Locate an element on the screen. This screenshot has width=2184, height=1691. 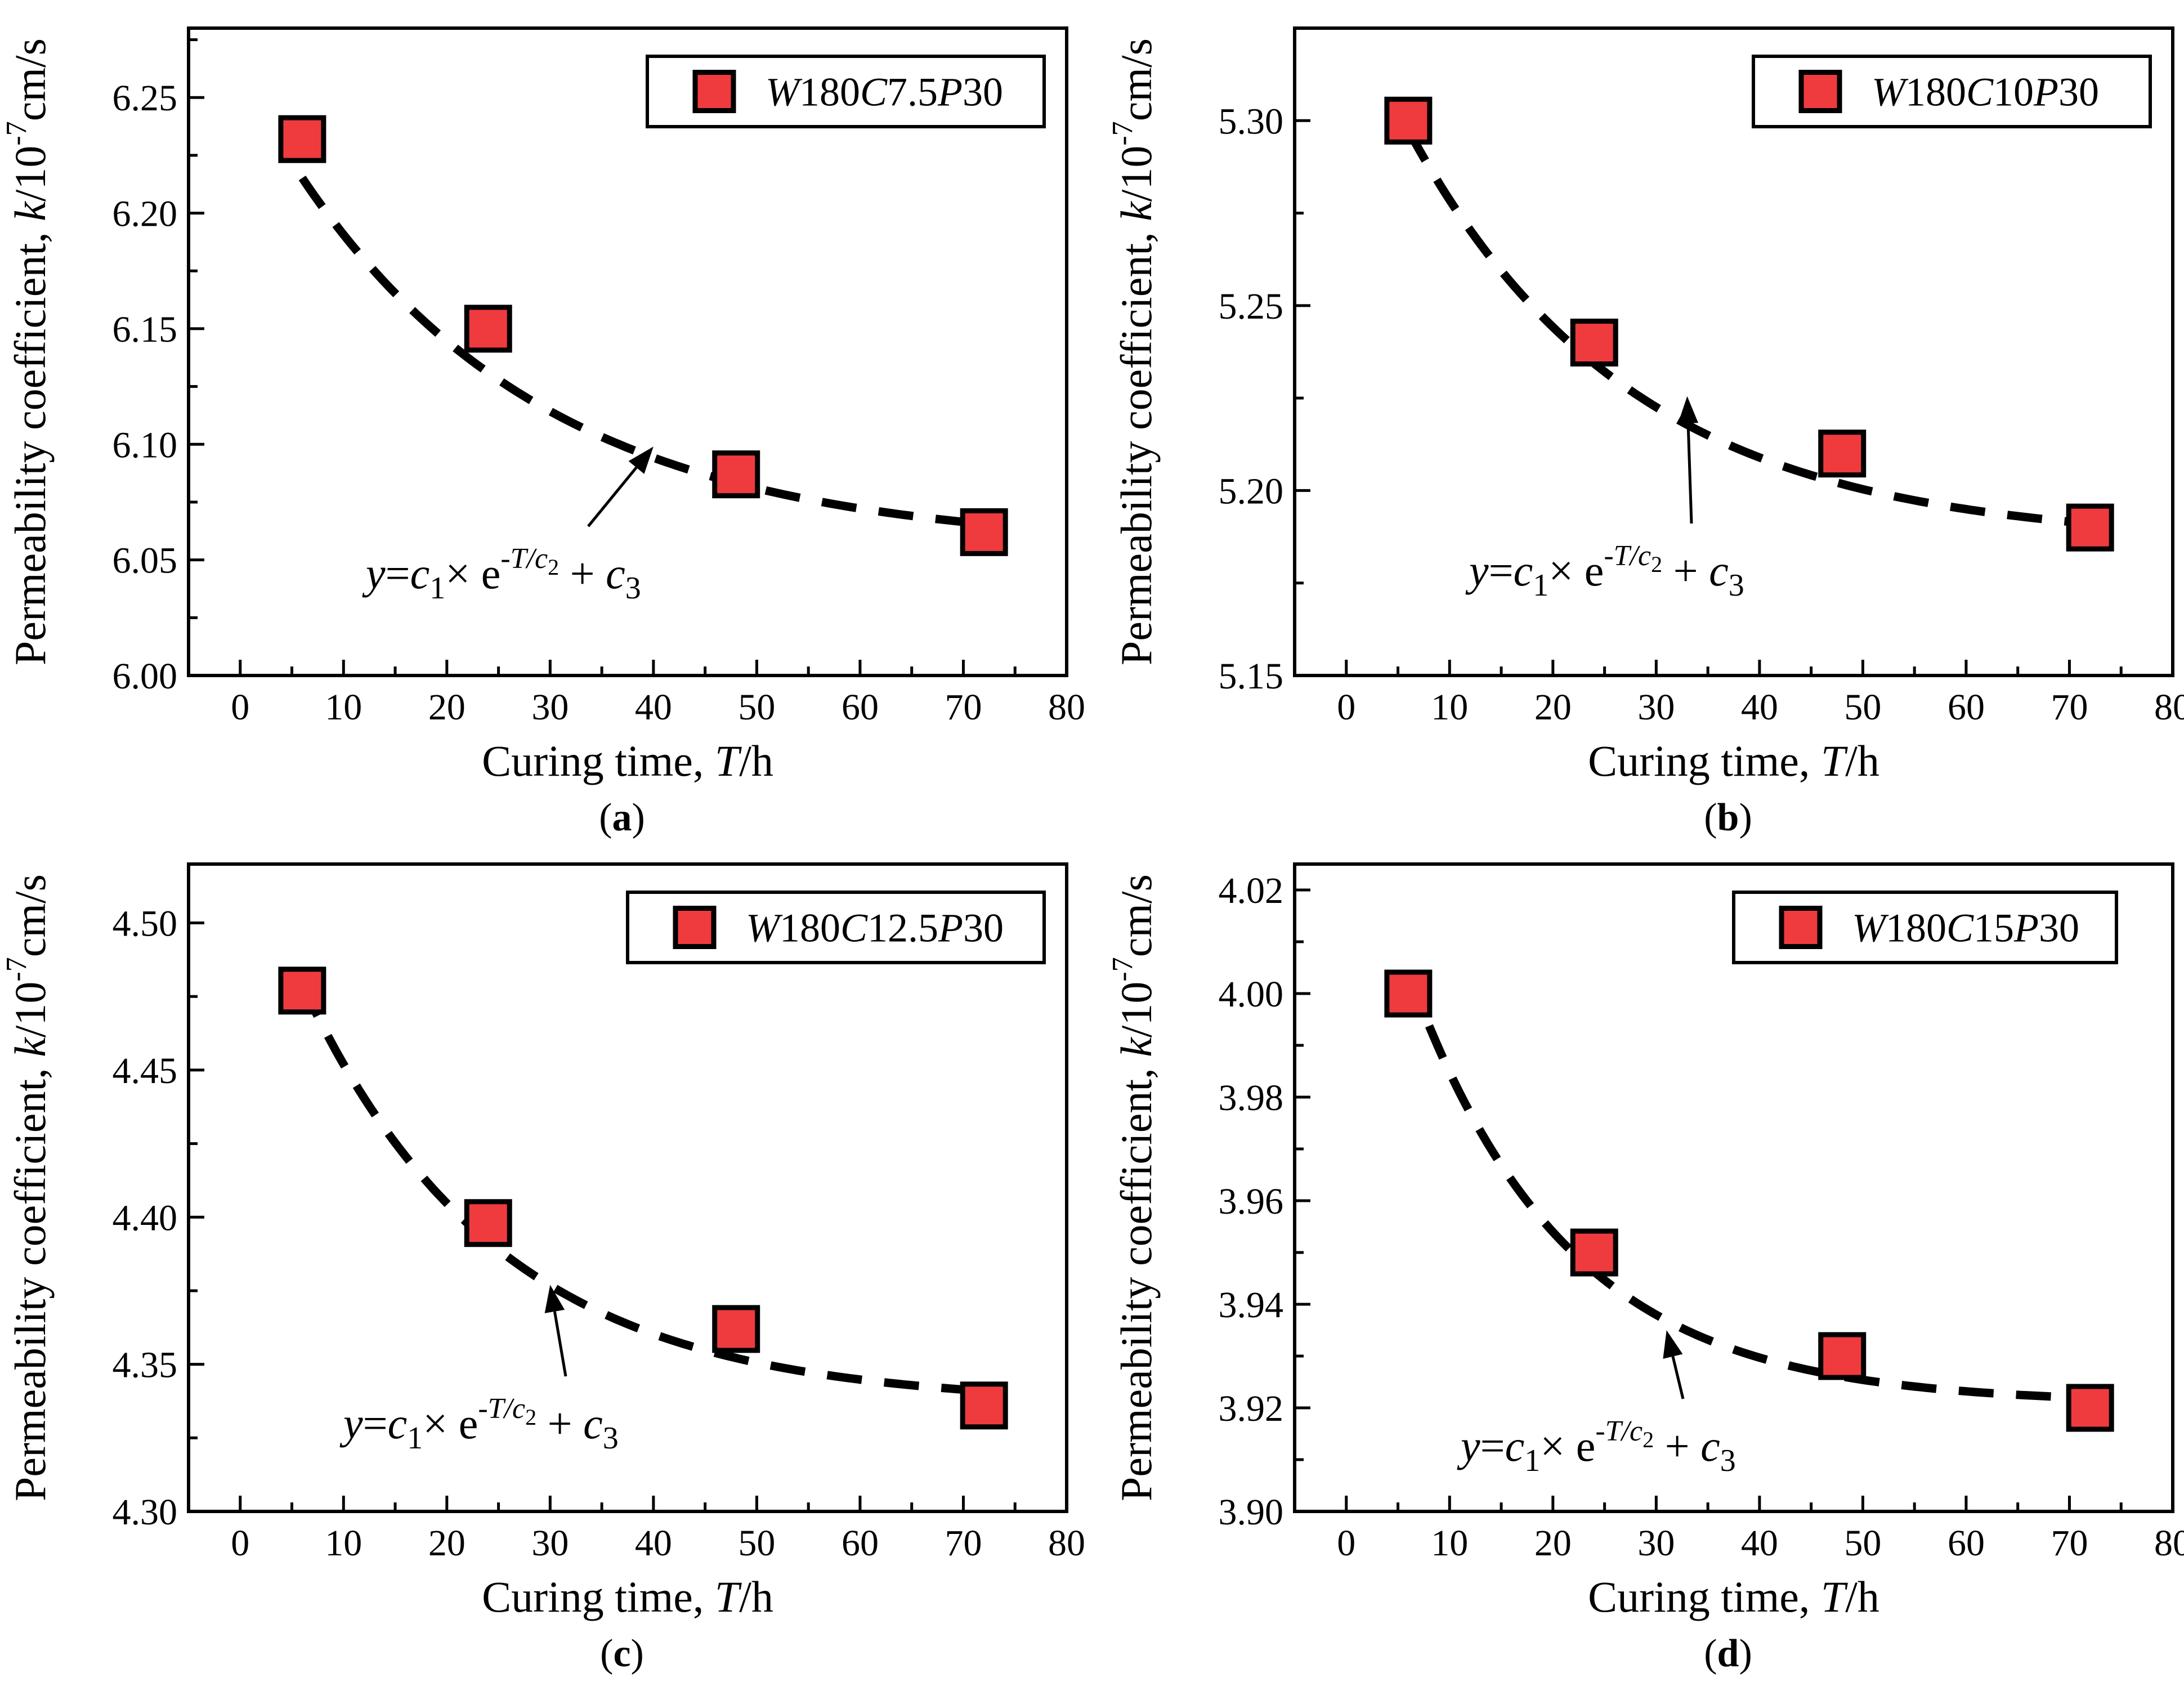
panel-caption: (a) is located at coordinates (622, 818).